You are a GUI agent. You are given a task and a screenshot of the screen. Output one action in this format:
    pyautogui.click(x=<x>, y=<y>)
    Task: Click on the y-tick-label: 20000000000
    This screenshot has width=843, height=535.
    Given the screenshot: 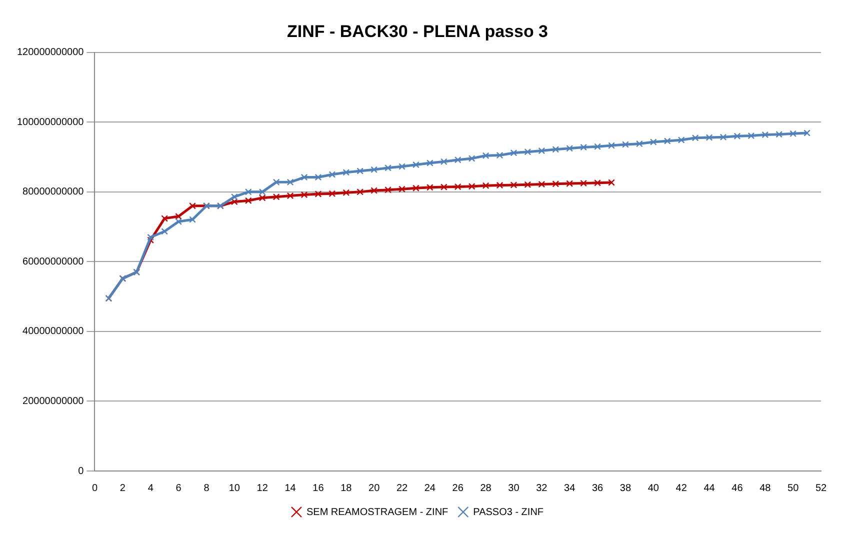 What is the action you would take?
    pyautogui.click(x=53, y=401)
    